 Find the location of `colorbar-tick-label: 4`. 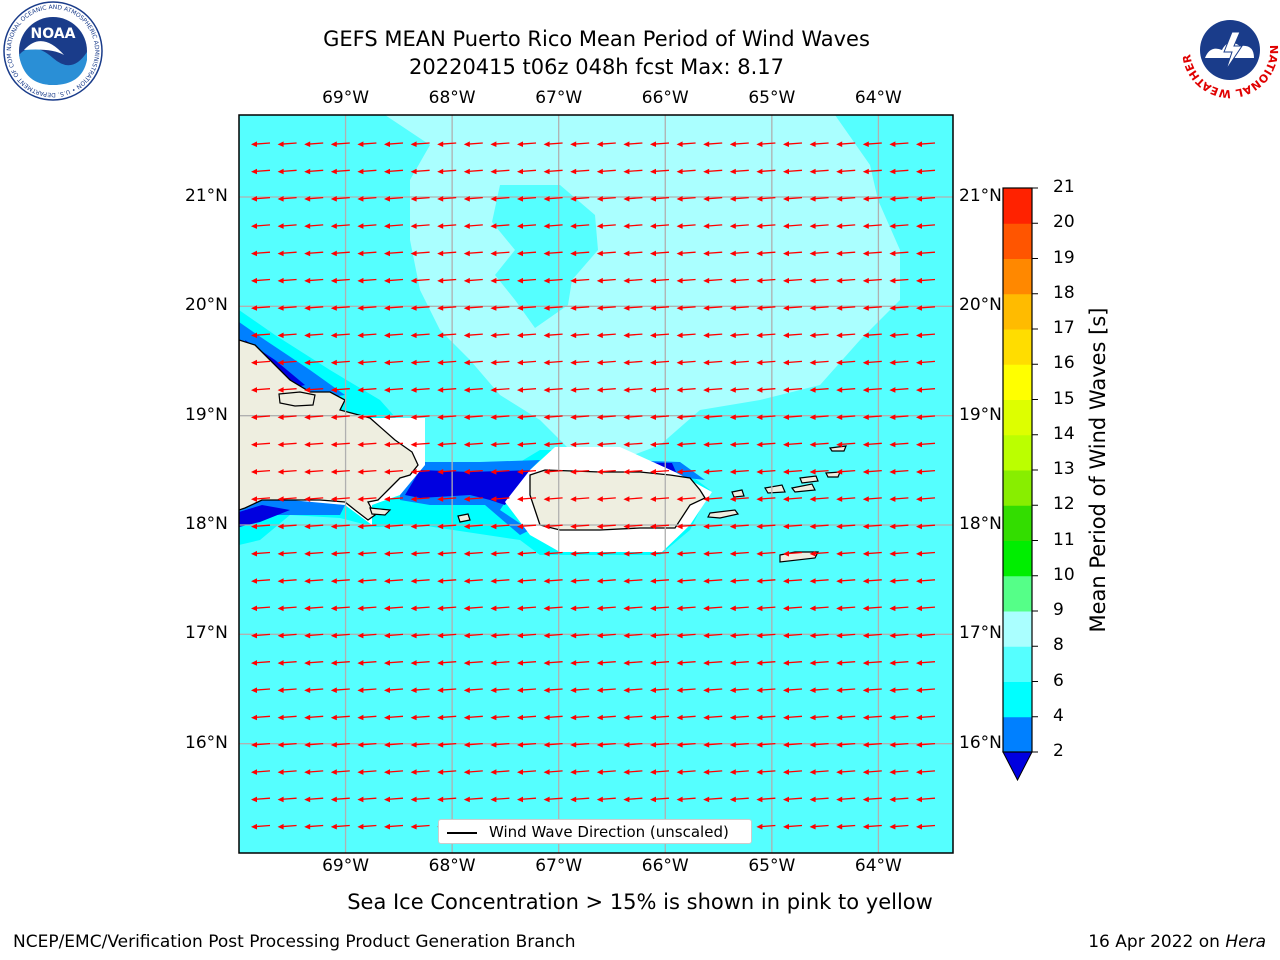

colorbar-tick-label: 4 is located at coordinates (1058, 715).